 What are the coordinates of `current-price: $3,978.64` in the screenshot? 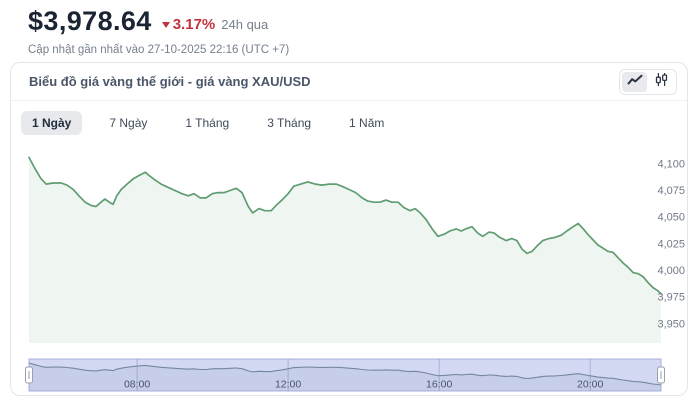 It's located at (90, 21).